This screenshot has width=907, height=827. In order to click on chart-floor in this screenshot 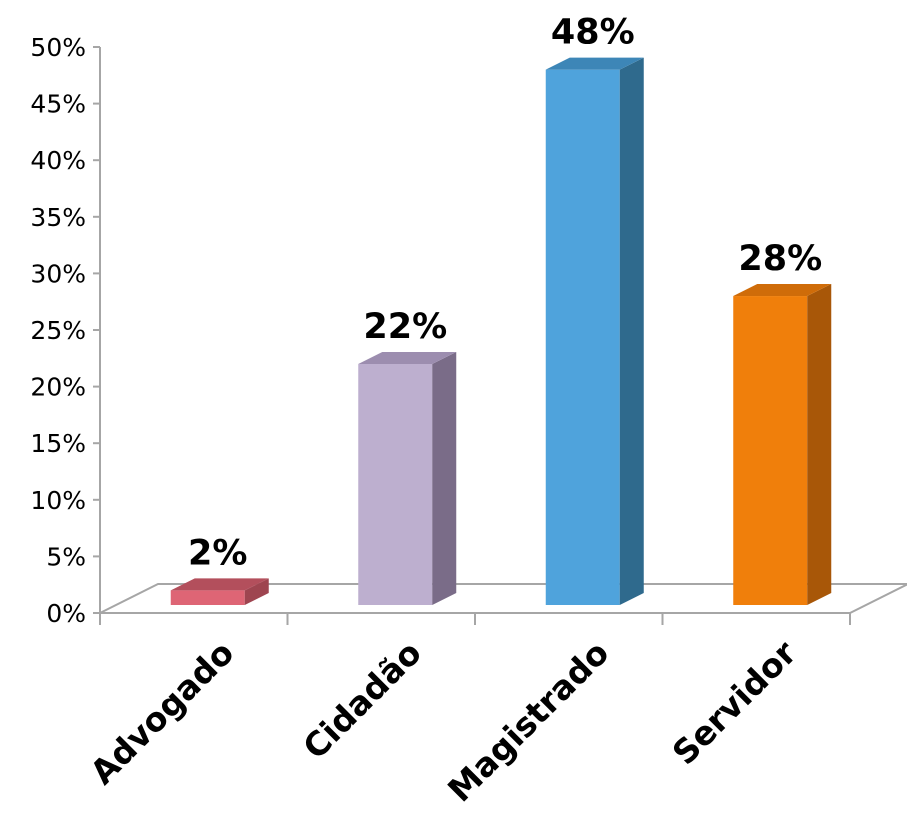, I will do `click(503, 598)`.